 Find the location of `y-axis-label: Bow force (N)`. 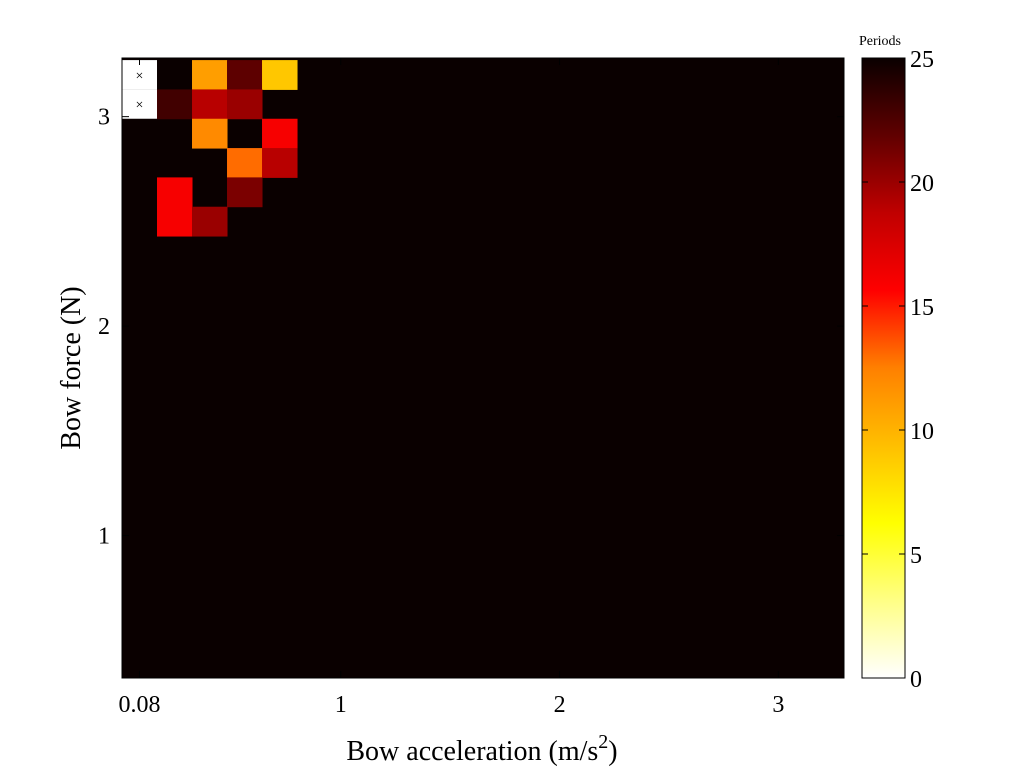

y-axis-label: Bow force (N) is located at coordinates (71, 367).